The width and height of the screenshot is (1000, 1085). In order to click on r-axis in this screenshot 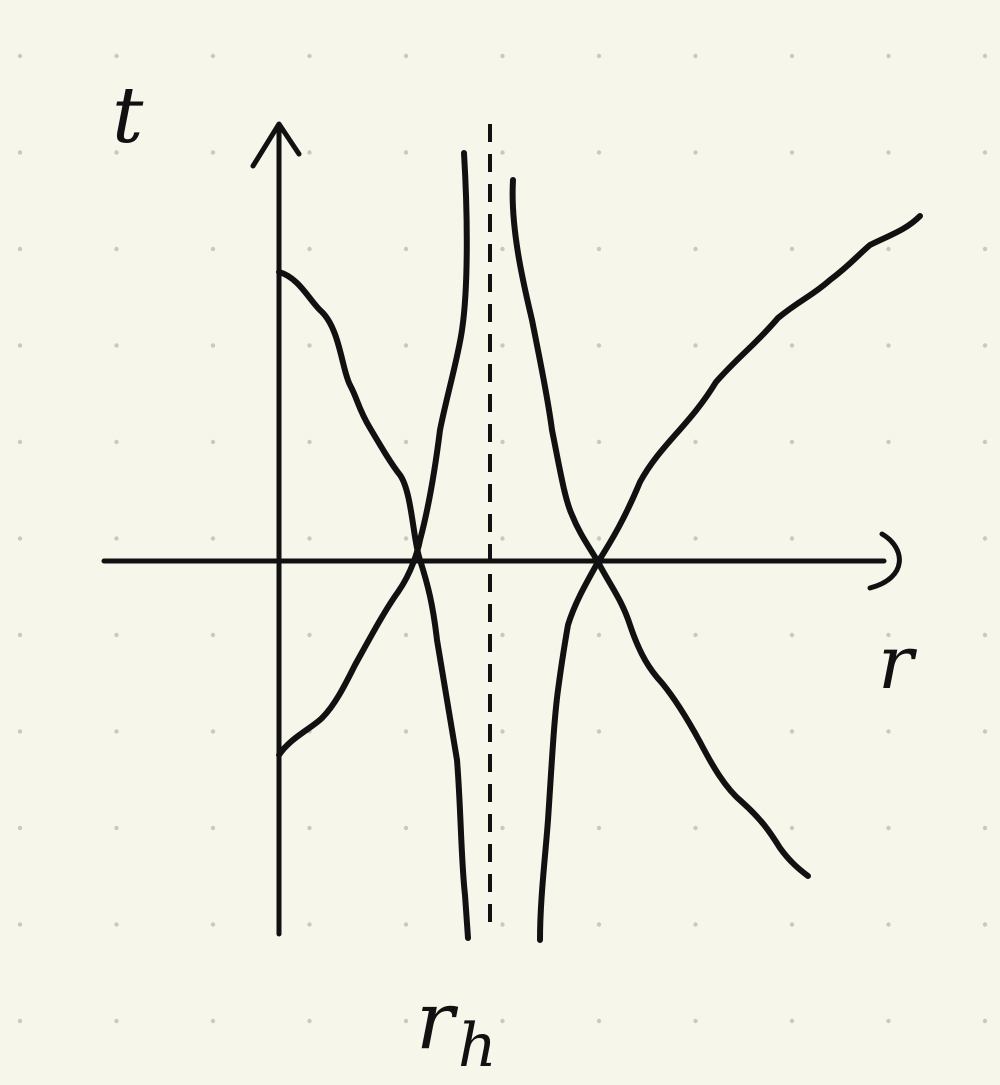, I will do `click(501, 561)`.